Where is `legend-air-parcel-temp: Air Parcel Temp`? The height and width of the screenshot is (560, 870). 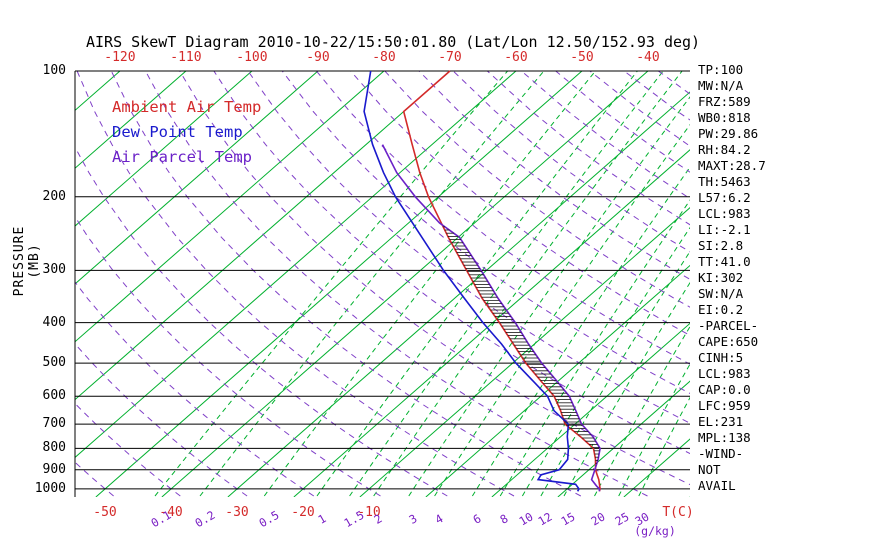 legend-air-parcel-temp: Air Parcel Temp is located at coordinates (182, 157).